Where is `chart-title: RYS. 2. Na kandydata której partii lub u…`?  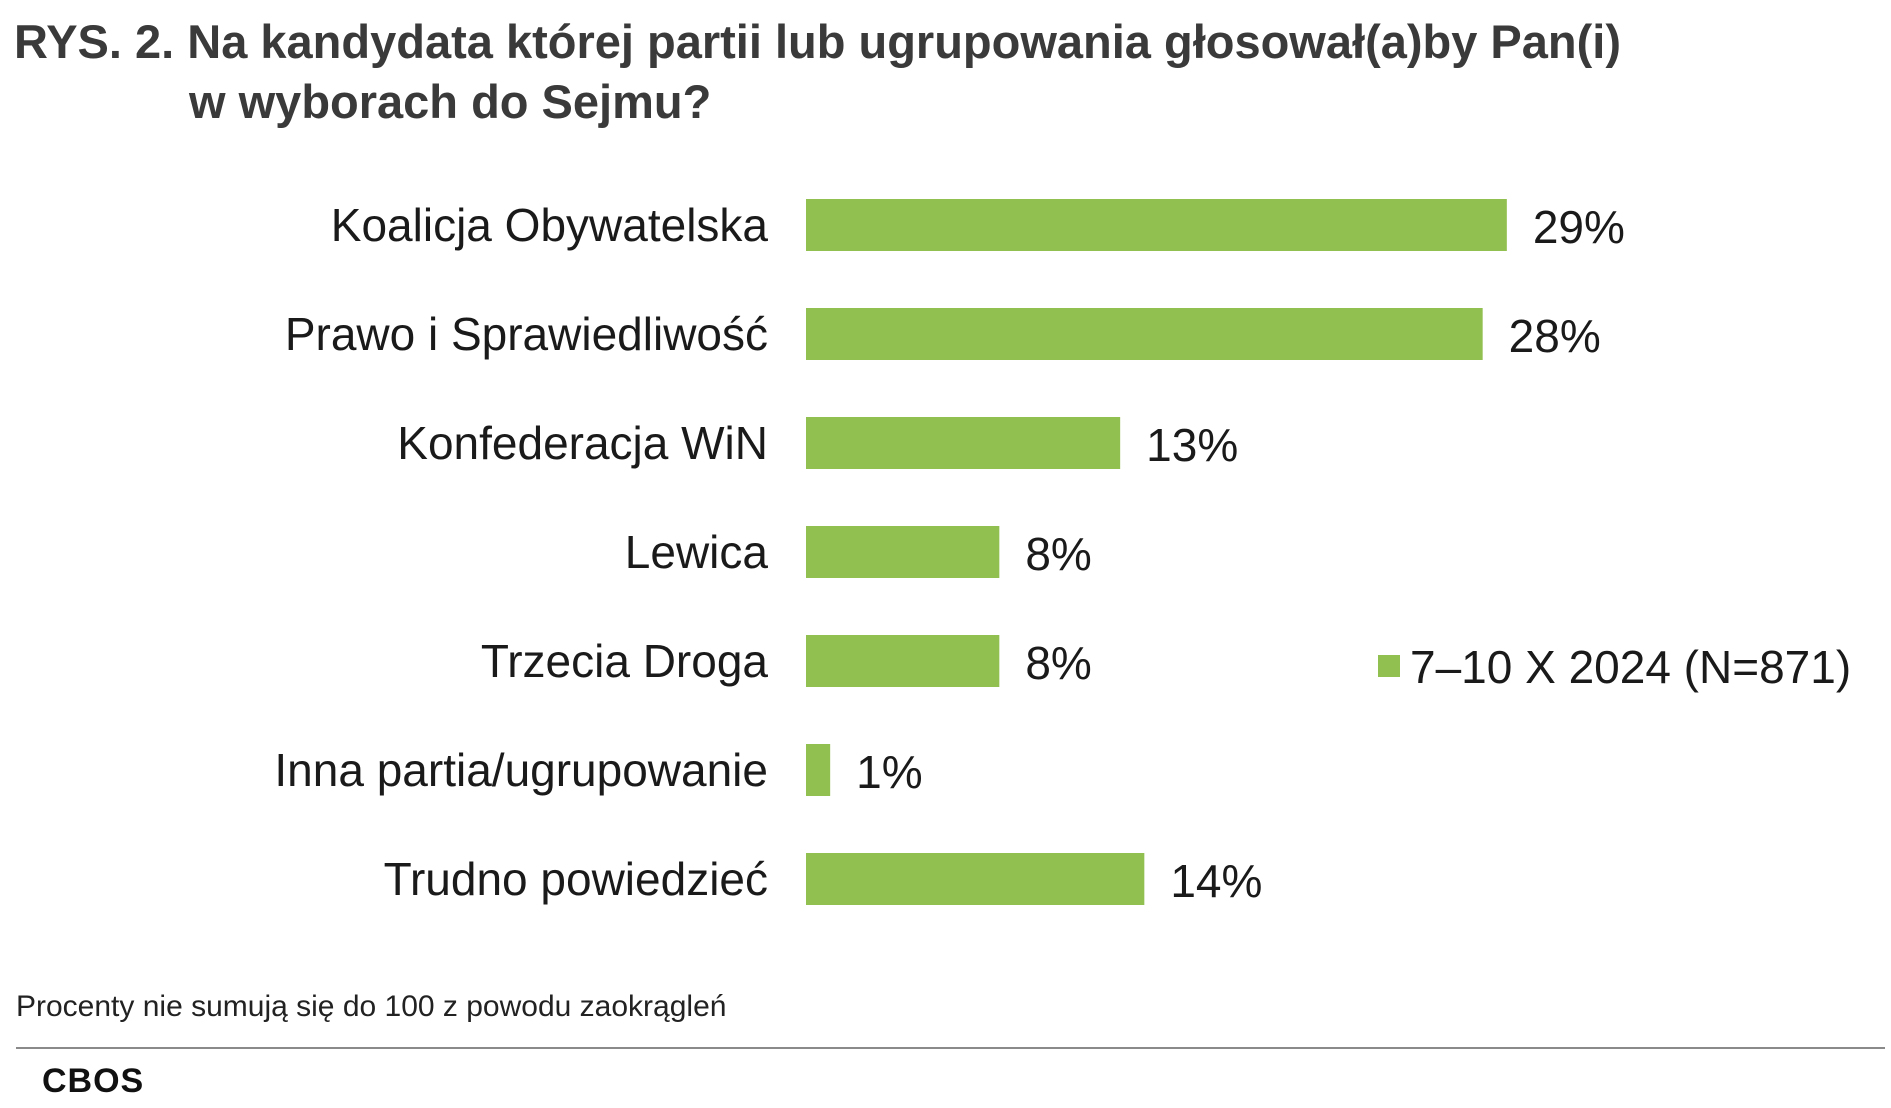
chart-title: RYS. 2. Na kandydata której partii lub u… is located at coordinates (817, 72).